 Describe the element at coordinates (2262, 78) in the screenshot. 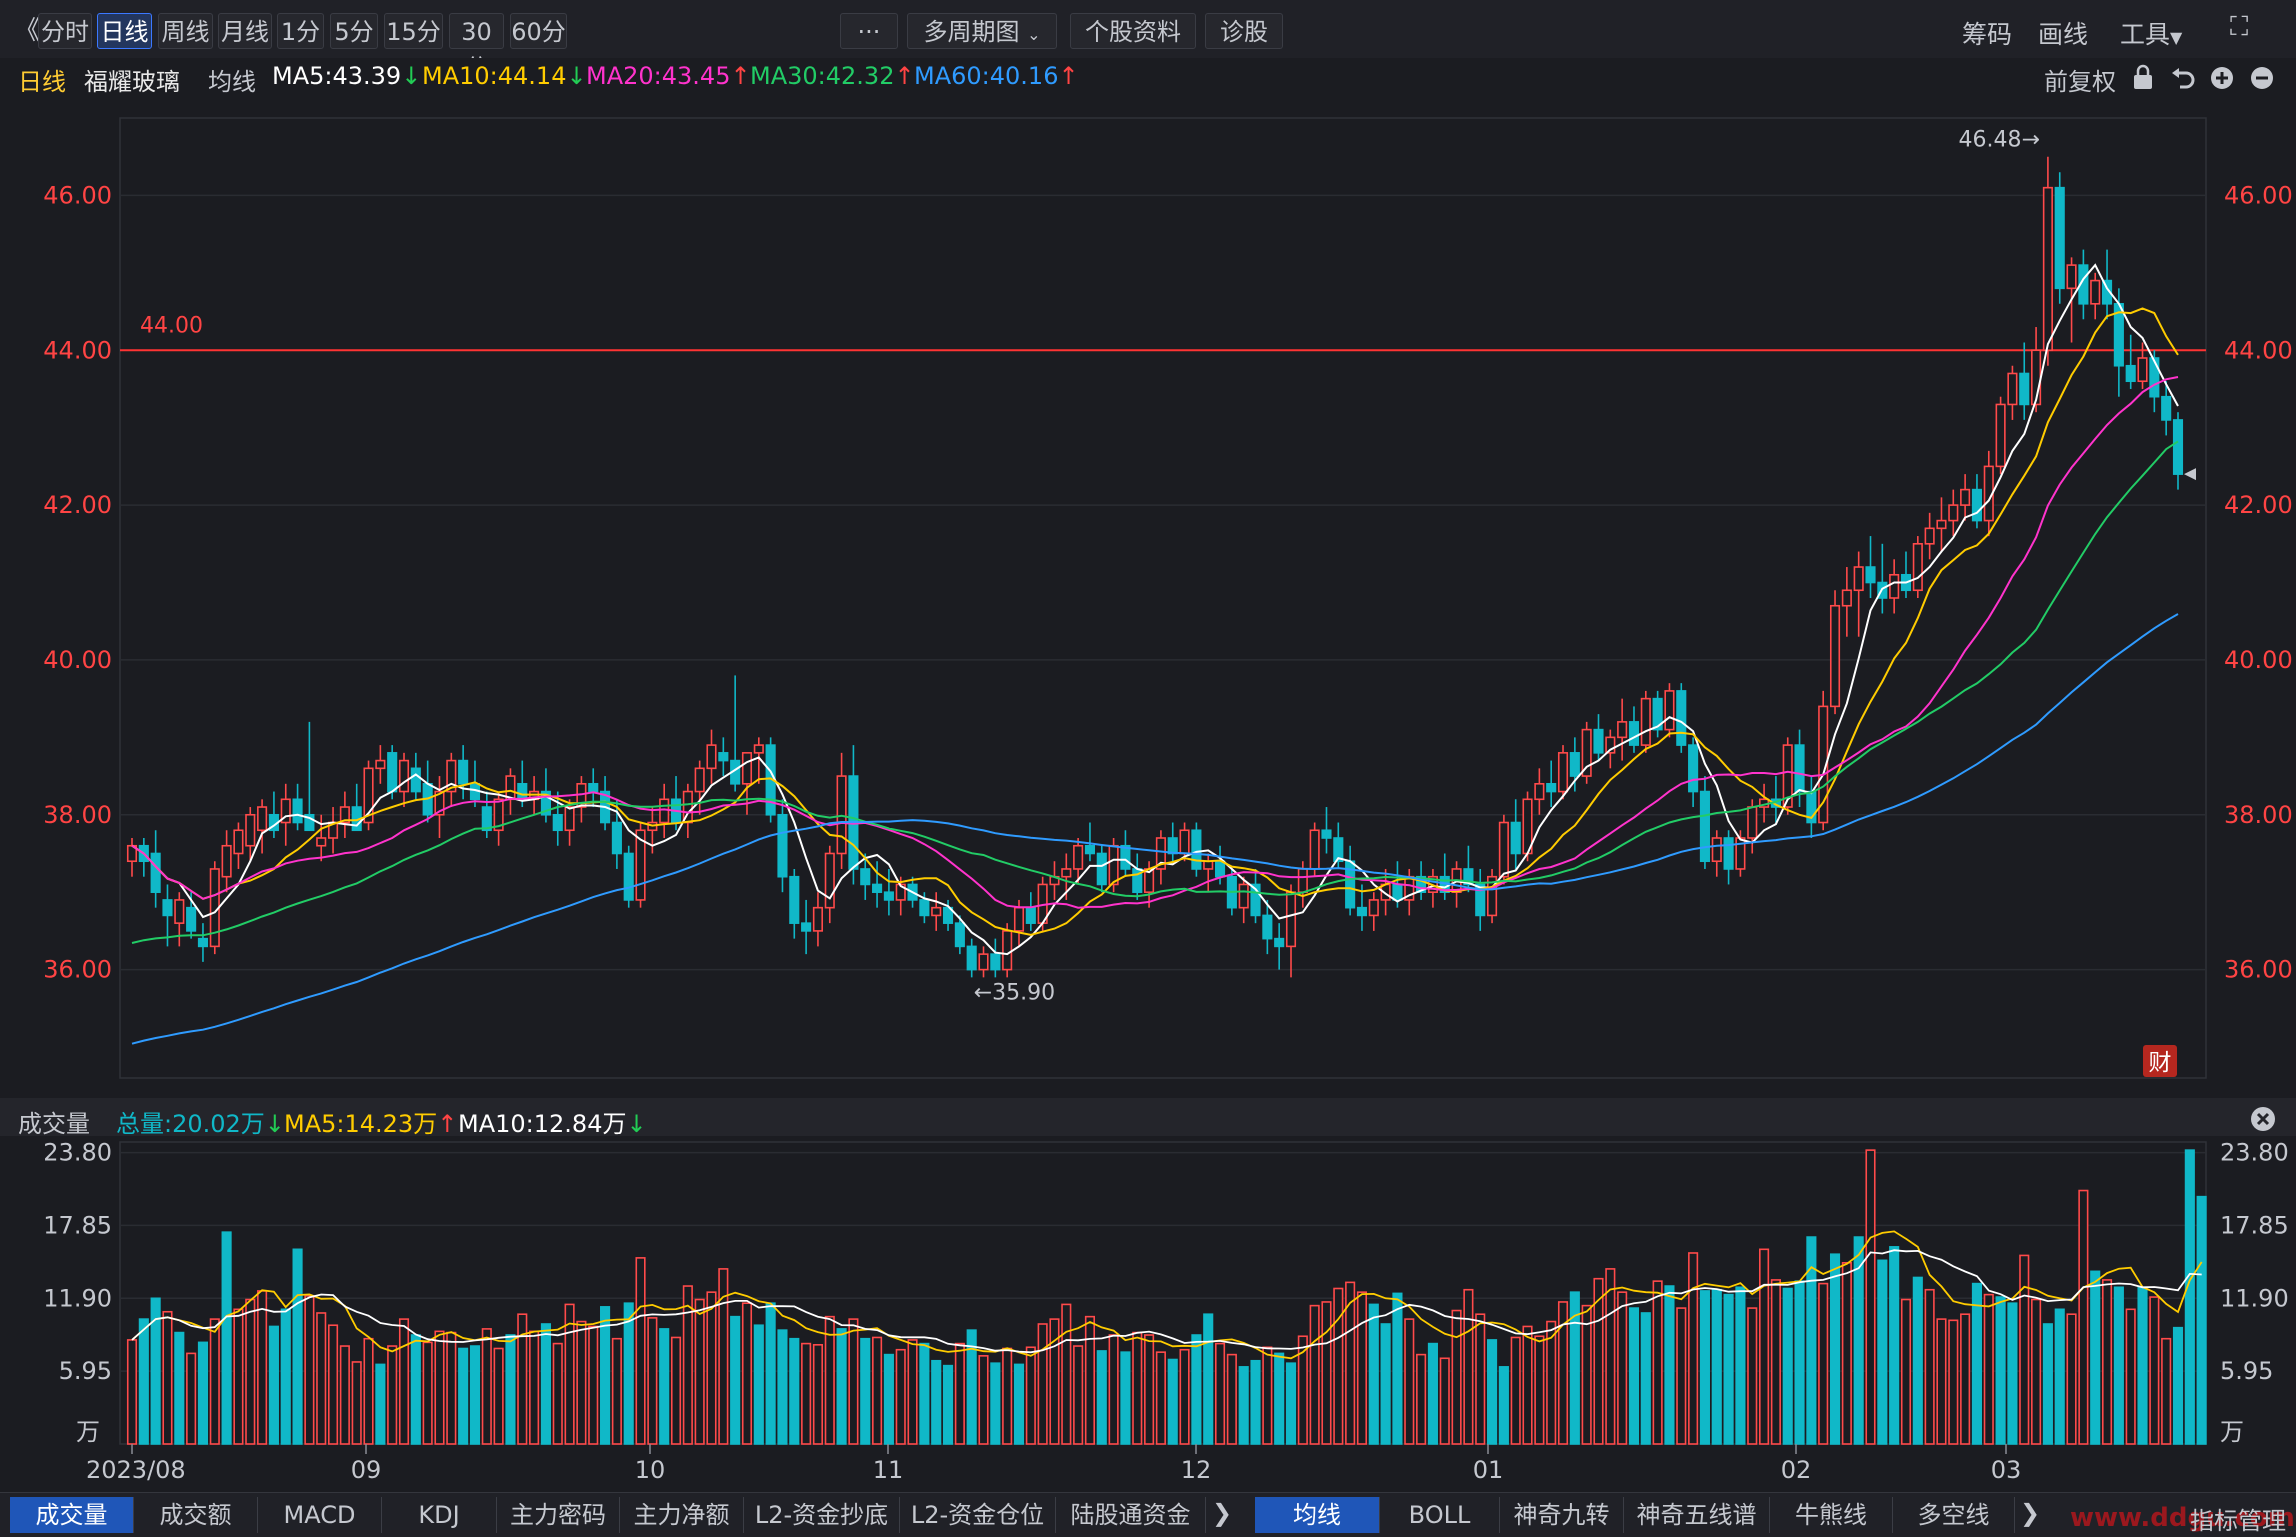

I see `zoom-out-icon` at that location.